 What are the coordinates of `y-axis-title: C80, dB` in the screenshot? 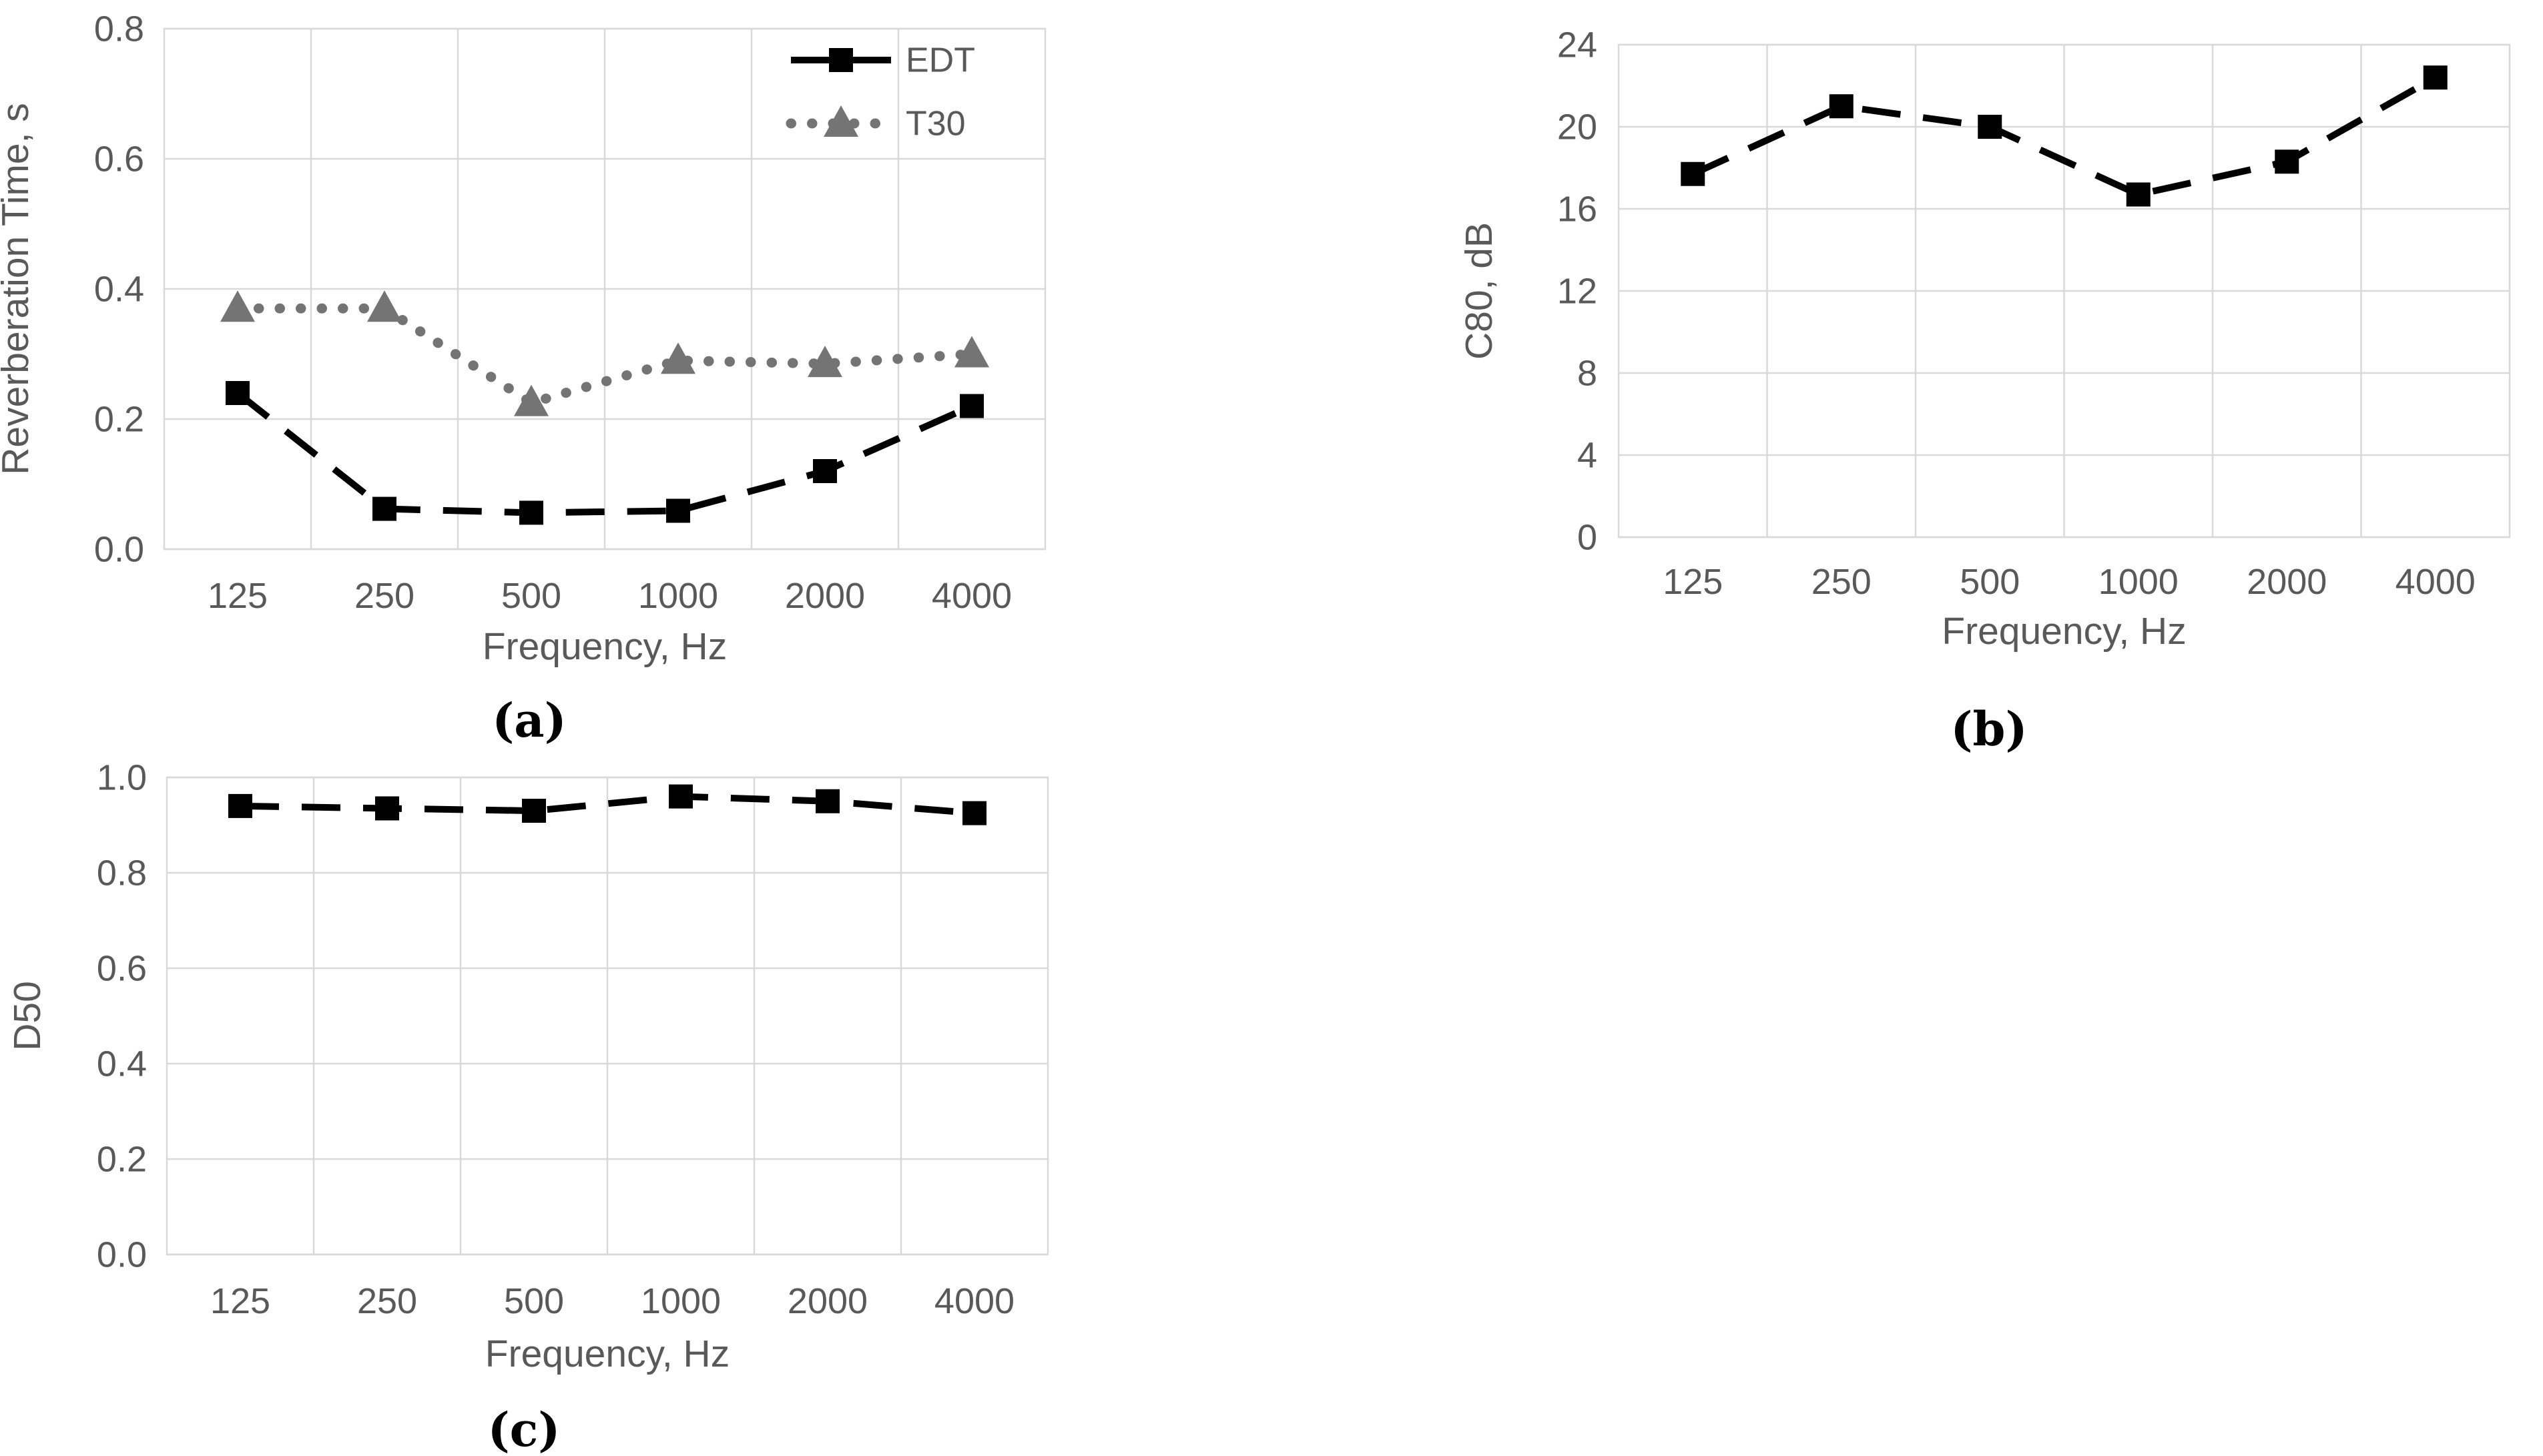 It's located at (1479, 291).